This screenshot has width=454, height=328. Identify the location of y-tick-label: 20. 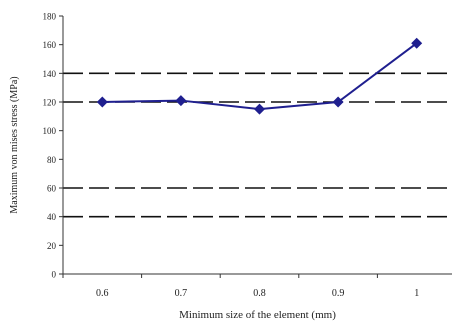
(52, 246).